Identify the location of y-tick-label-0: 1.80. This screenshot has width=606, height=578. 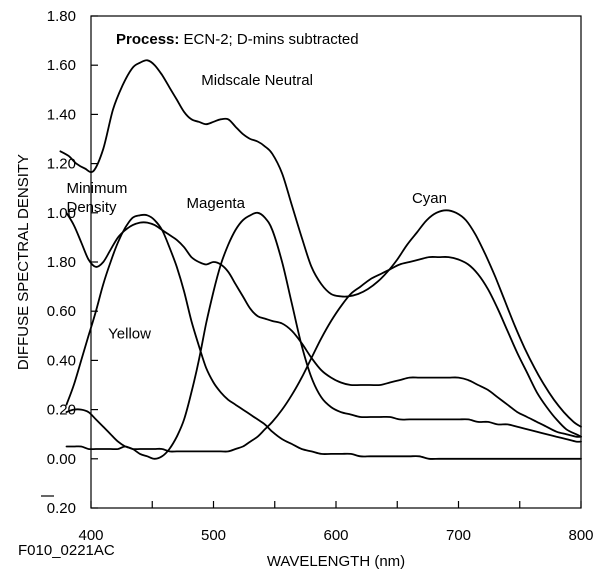
(61, 16).